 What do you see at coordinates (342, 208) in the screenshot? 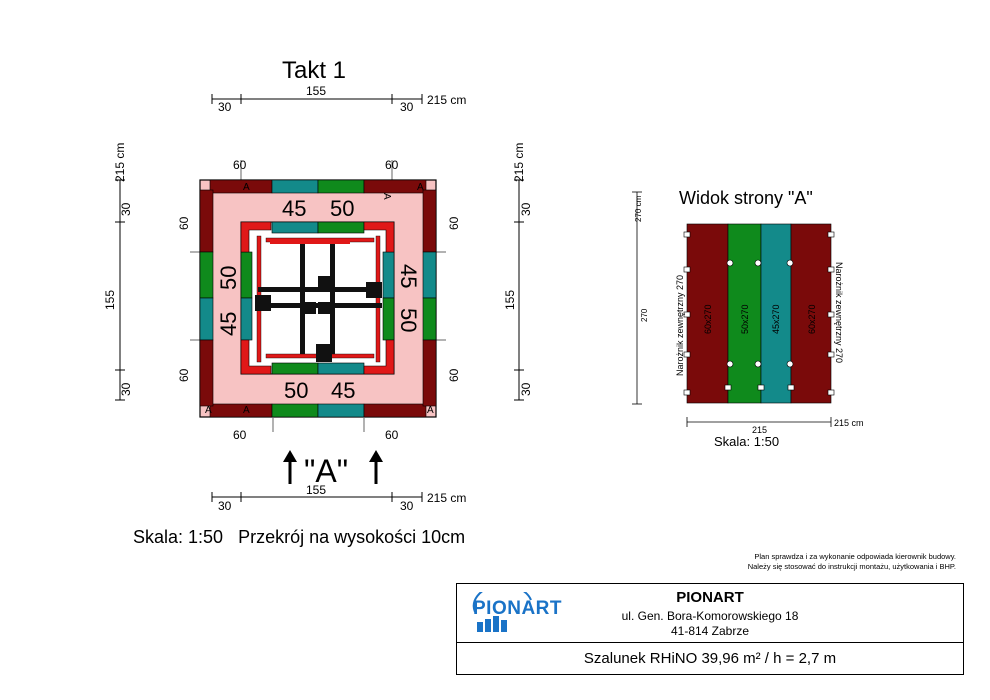
I see `panel-top-b: 50` at bounding box center [342, 208].